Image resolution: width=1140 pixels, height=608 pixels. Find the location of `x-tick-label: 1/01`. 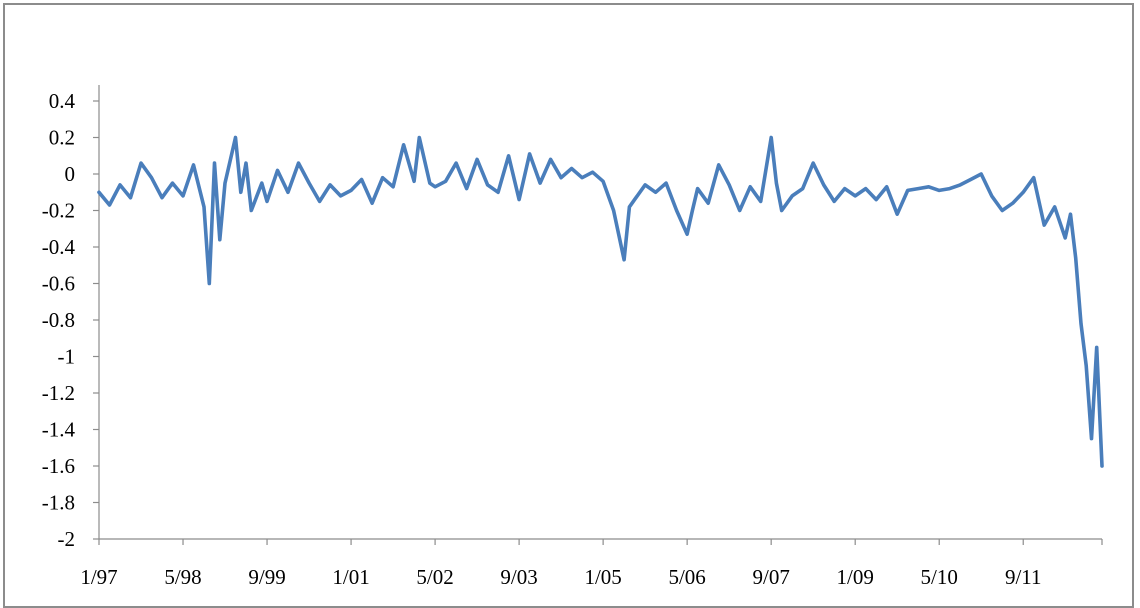

x-tick-label: 1/01 is located at coordinates (350, 577).